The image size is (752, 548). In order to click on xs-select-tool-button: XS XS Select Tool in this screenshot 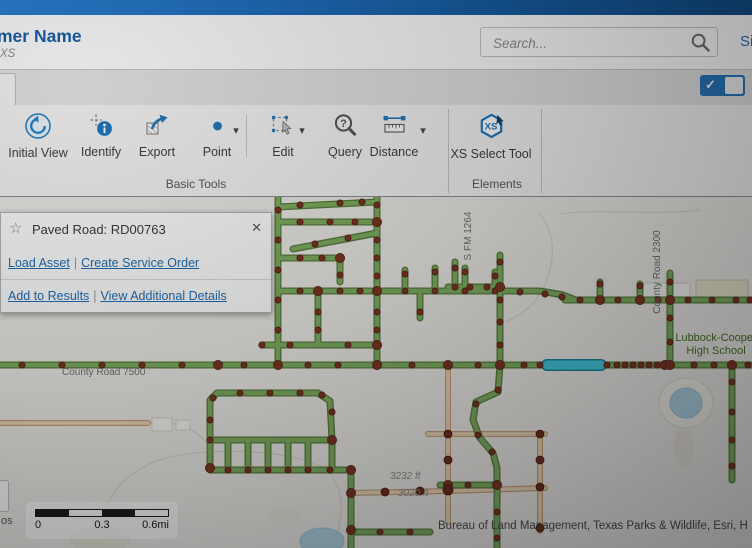, I will do `click(491, 136)`.